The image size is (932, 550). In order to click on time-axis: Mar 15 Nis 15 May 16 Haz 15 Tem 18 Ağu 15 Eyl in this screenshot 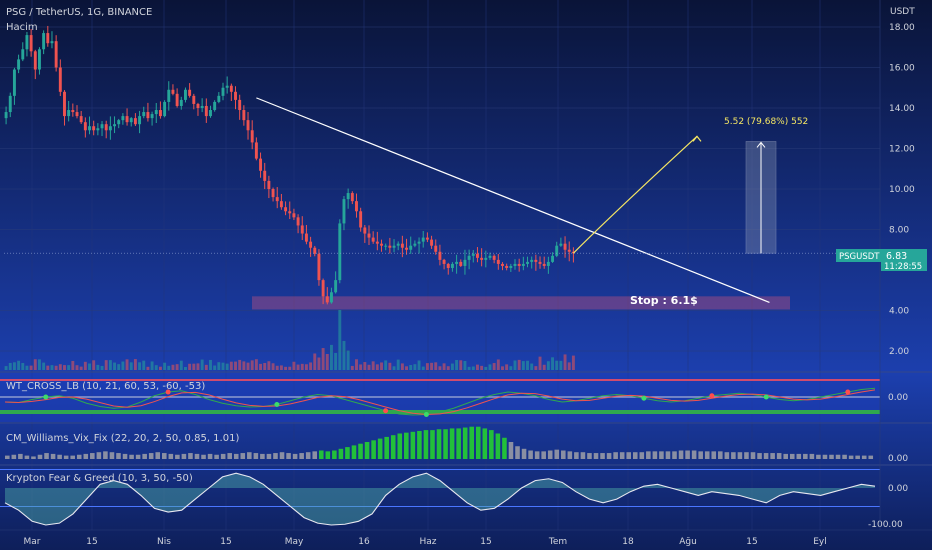, I will do `click(466, 538)`.